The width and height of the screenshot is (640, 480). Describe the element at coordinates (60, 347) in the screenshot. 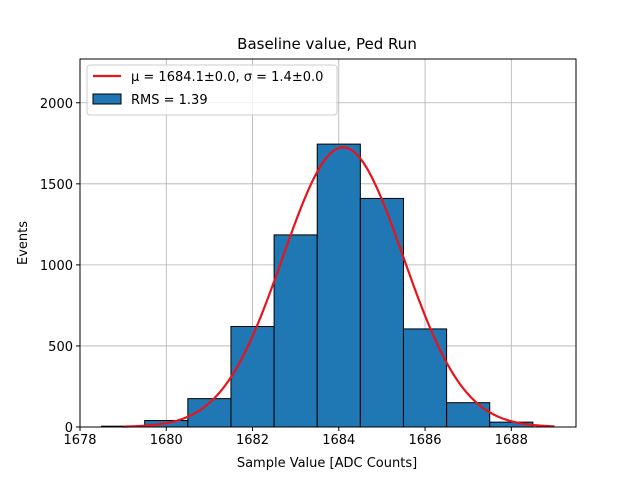

I see `y-tick-label: 500` at that location.